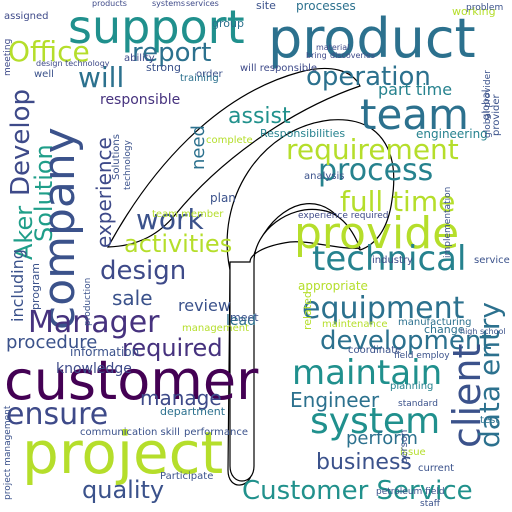  I want to click on word: program, so click(35, 286).